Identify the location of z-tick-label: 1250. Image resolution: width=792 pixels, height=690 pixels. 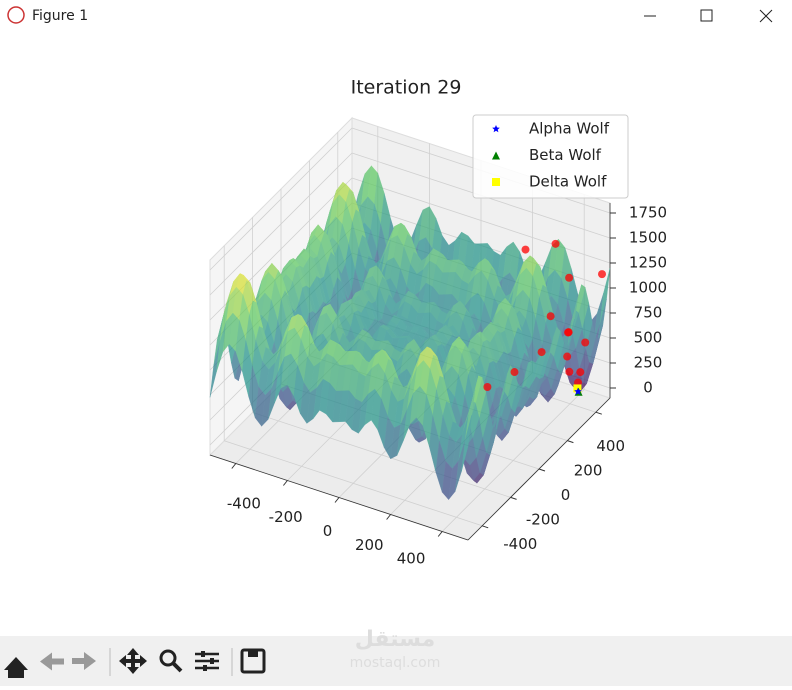
(648, 263).